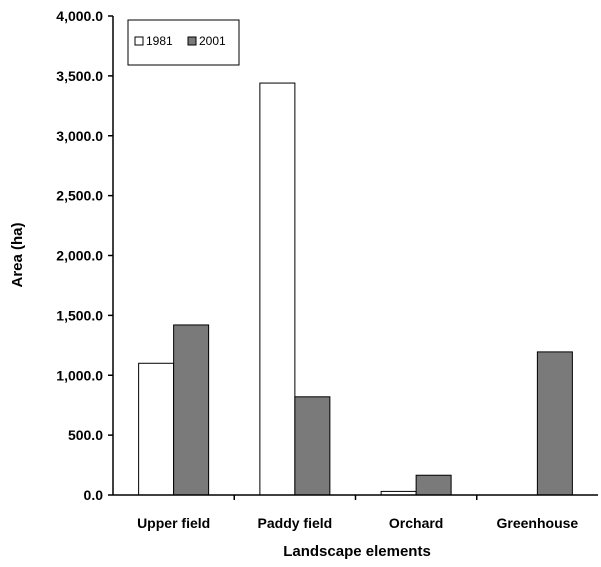 The image size is (601, 567). Describe the element at coordinates (17, 254) in the screenshot. I see `y-axis-title: Area (ha)` at that location.